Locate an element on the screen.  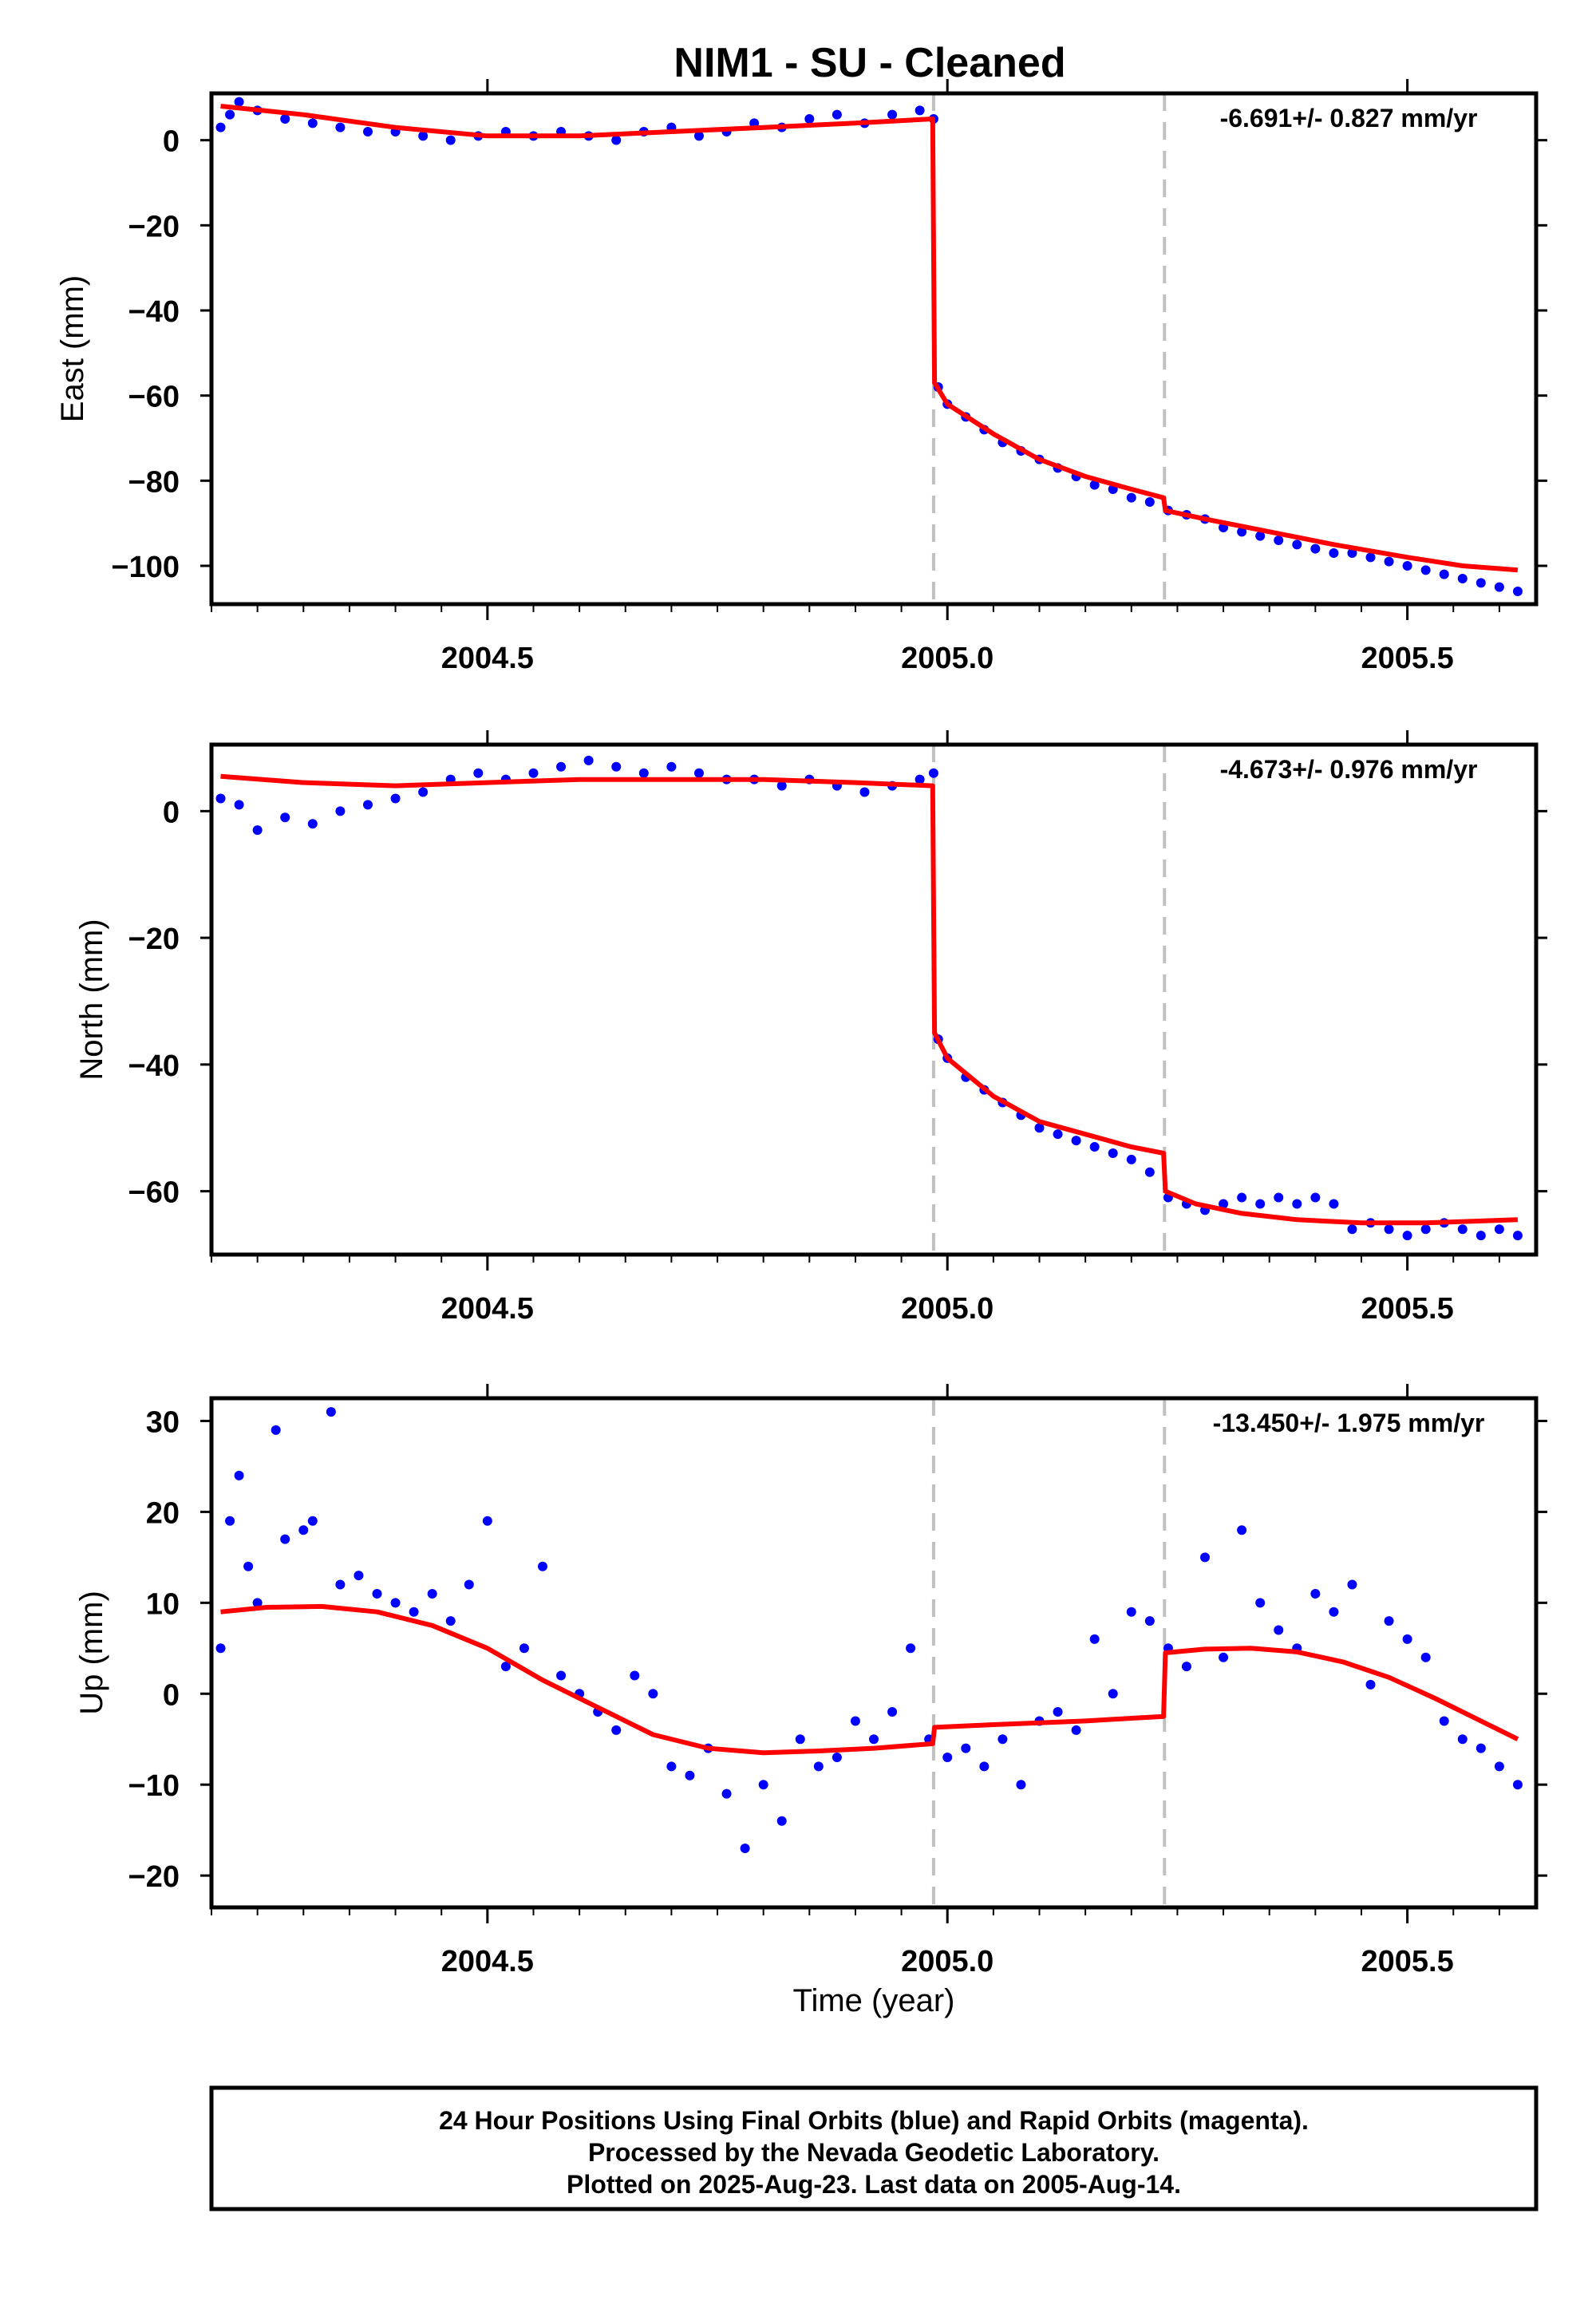
y-axis-label: North (mm) is located at coordinates (91, 999).